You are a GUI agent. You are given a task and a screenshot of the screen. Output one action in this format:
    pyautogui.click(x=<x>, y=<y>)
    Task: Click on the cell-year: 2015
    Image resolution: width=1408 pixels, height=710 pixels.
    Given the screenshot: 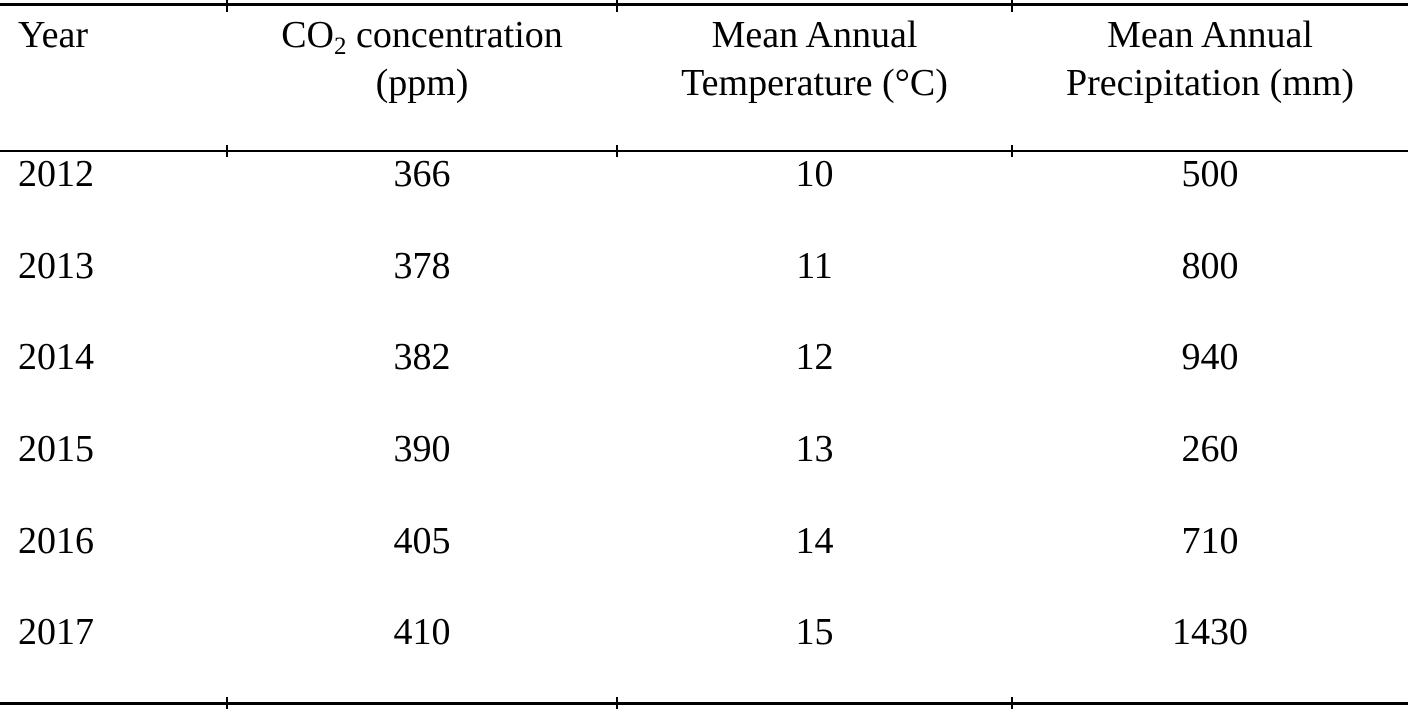 What is the action you would take?
    pyautogui.click(x=56, y=448)
    